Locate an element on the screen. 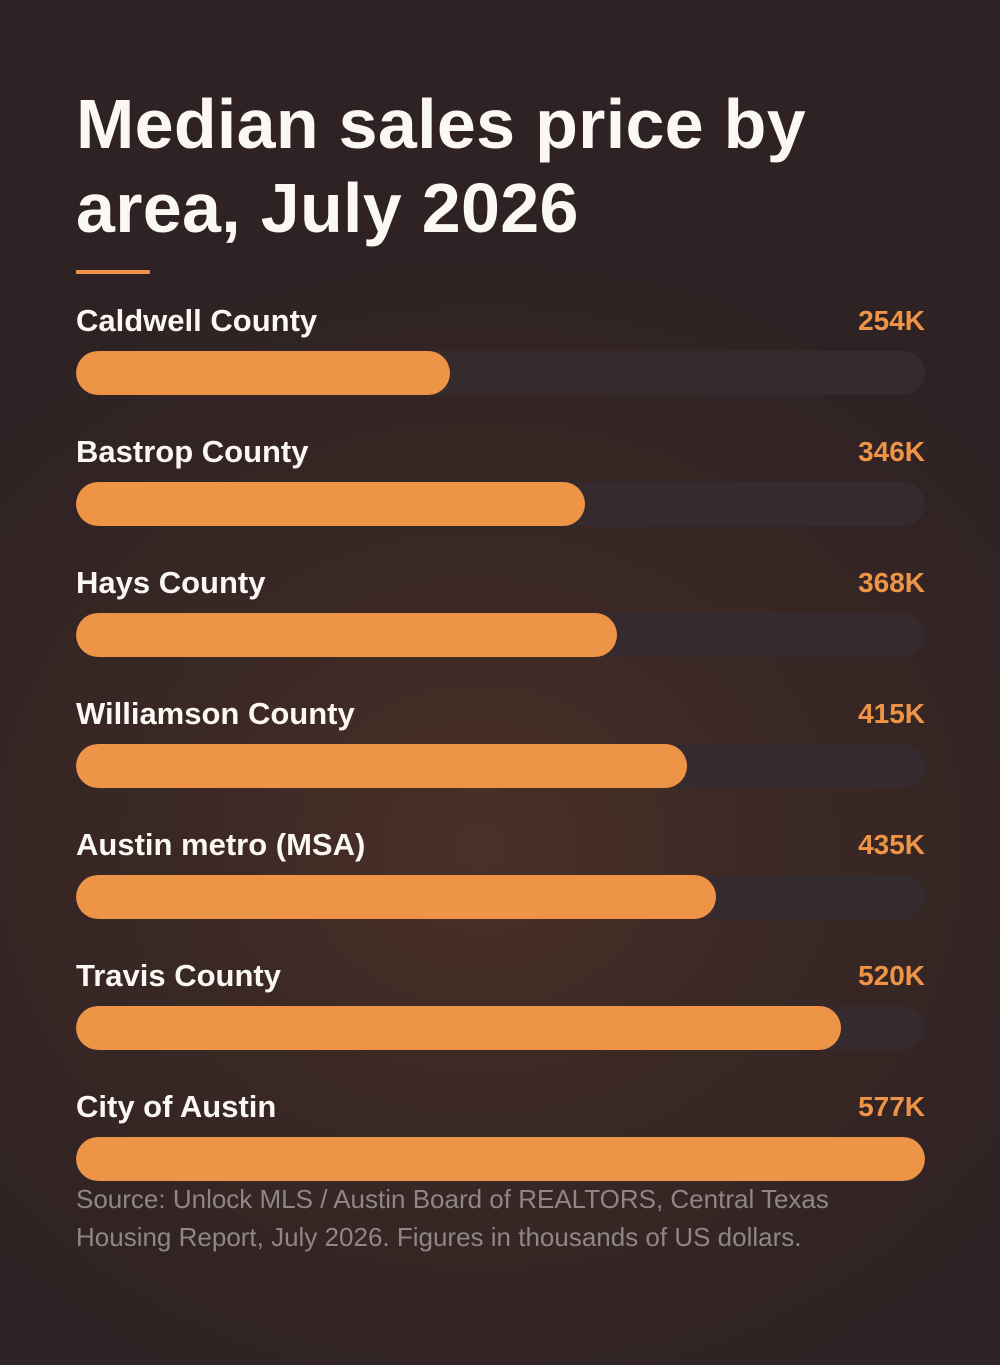 The width and height of the screenshot is (1000, 1365). bar-row: Austin metro (MSA) 435K is located at coordinates (500, 893).